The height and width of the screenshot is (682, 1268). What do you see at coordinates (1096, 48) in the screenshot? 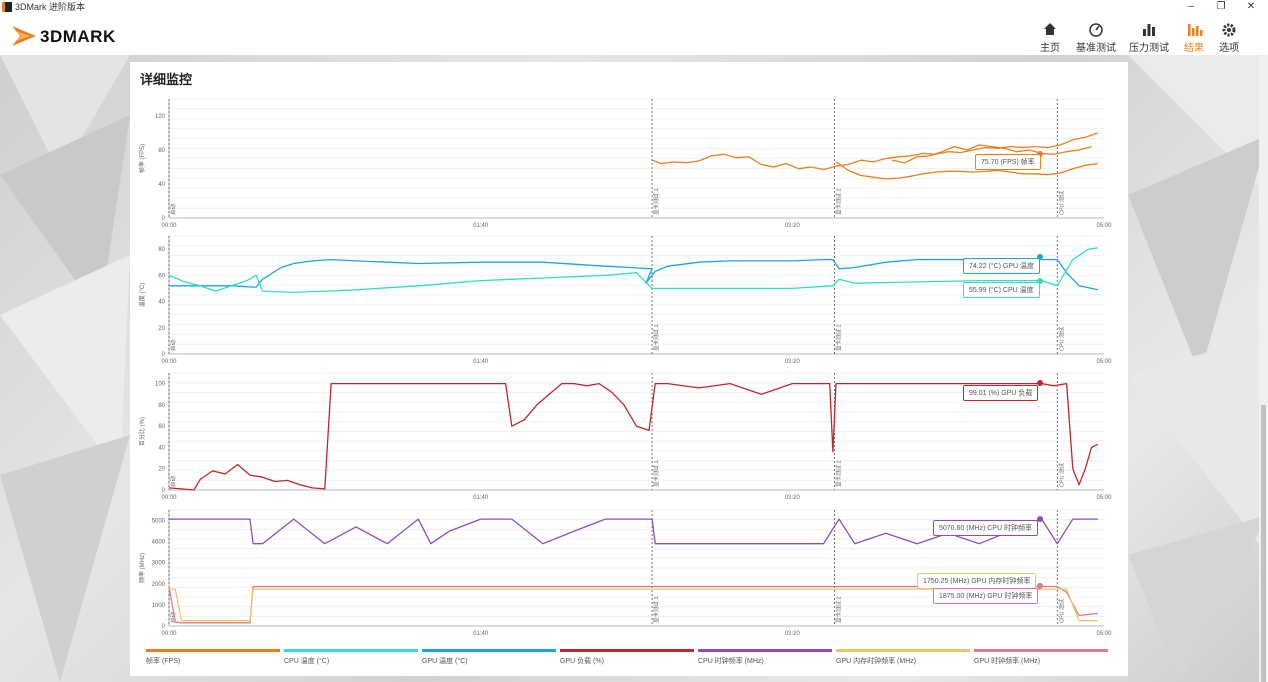
I see `nav-benchmarks-label: 基准测试` at bounding box center [1096, 48].